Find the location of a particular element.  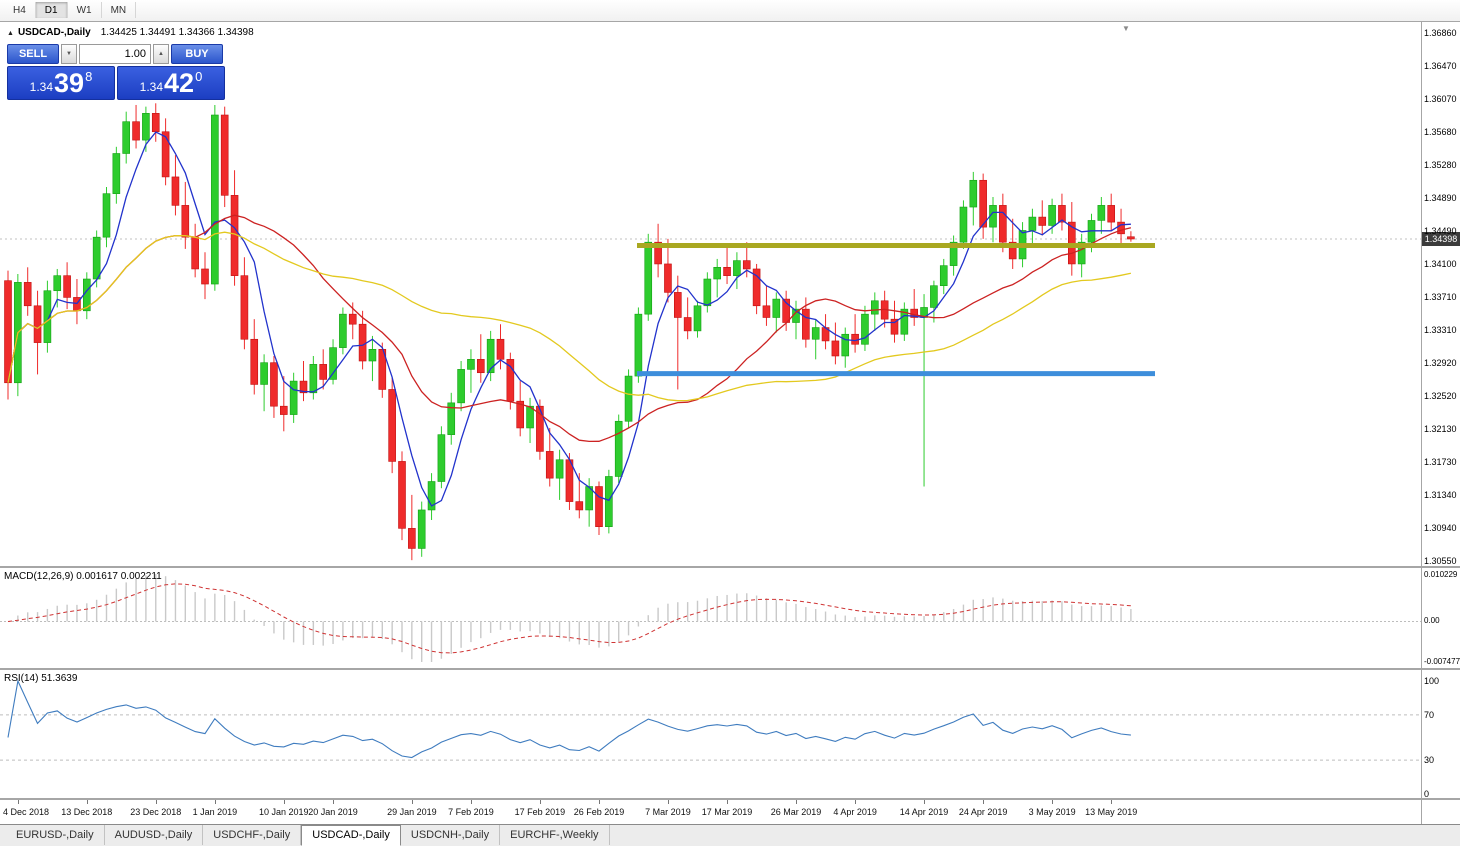

timeframe-w1: W1 is located at coordinates (85, 10).